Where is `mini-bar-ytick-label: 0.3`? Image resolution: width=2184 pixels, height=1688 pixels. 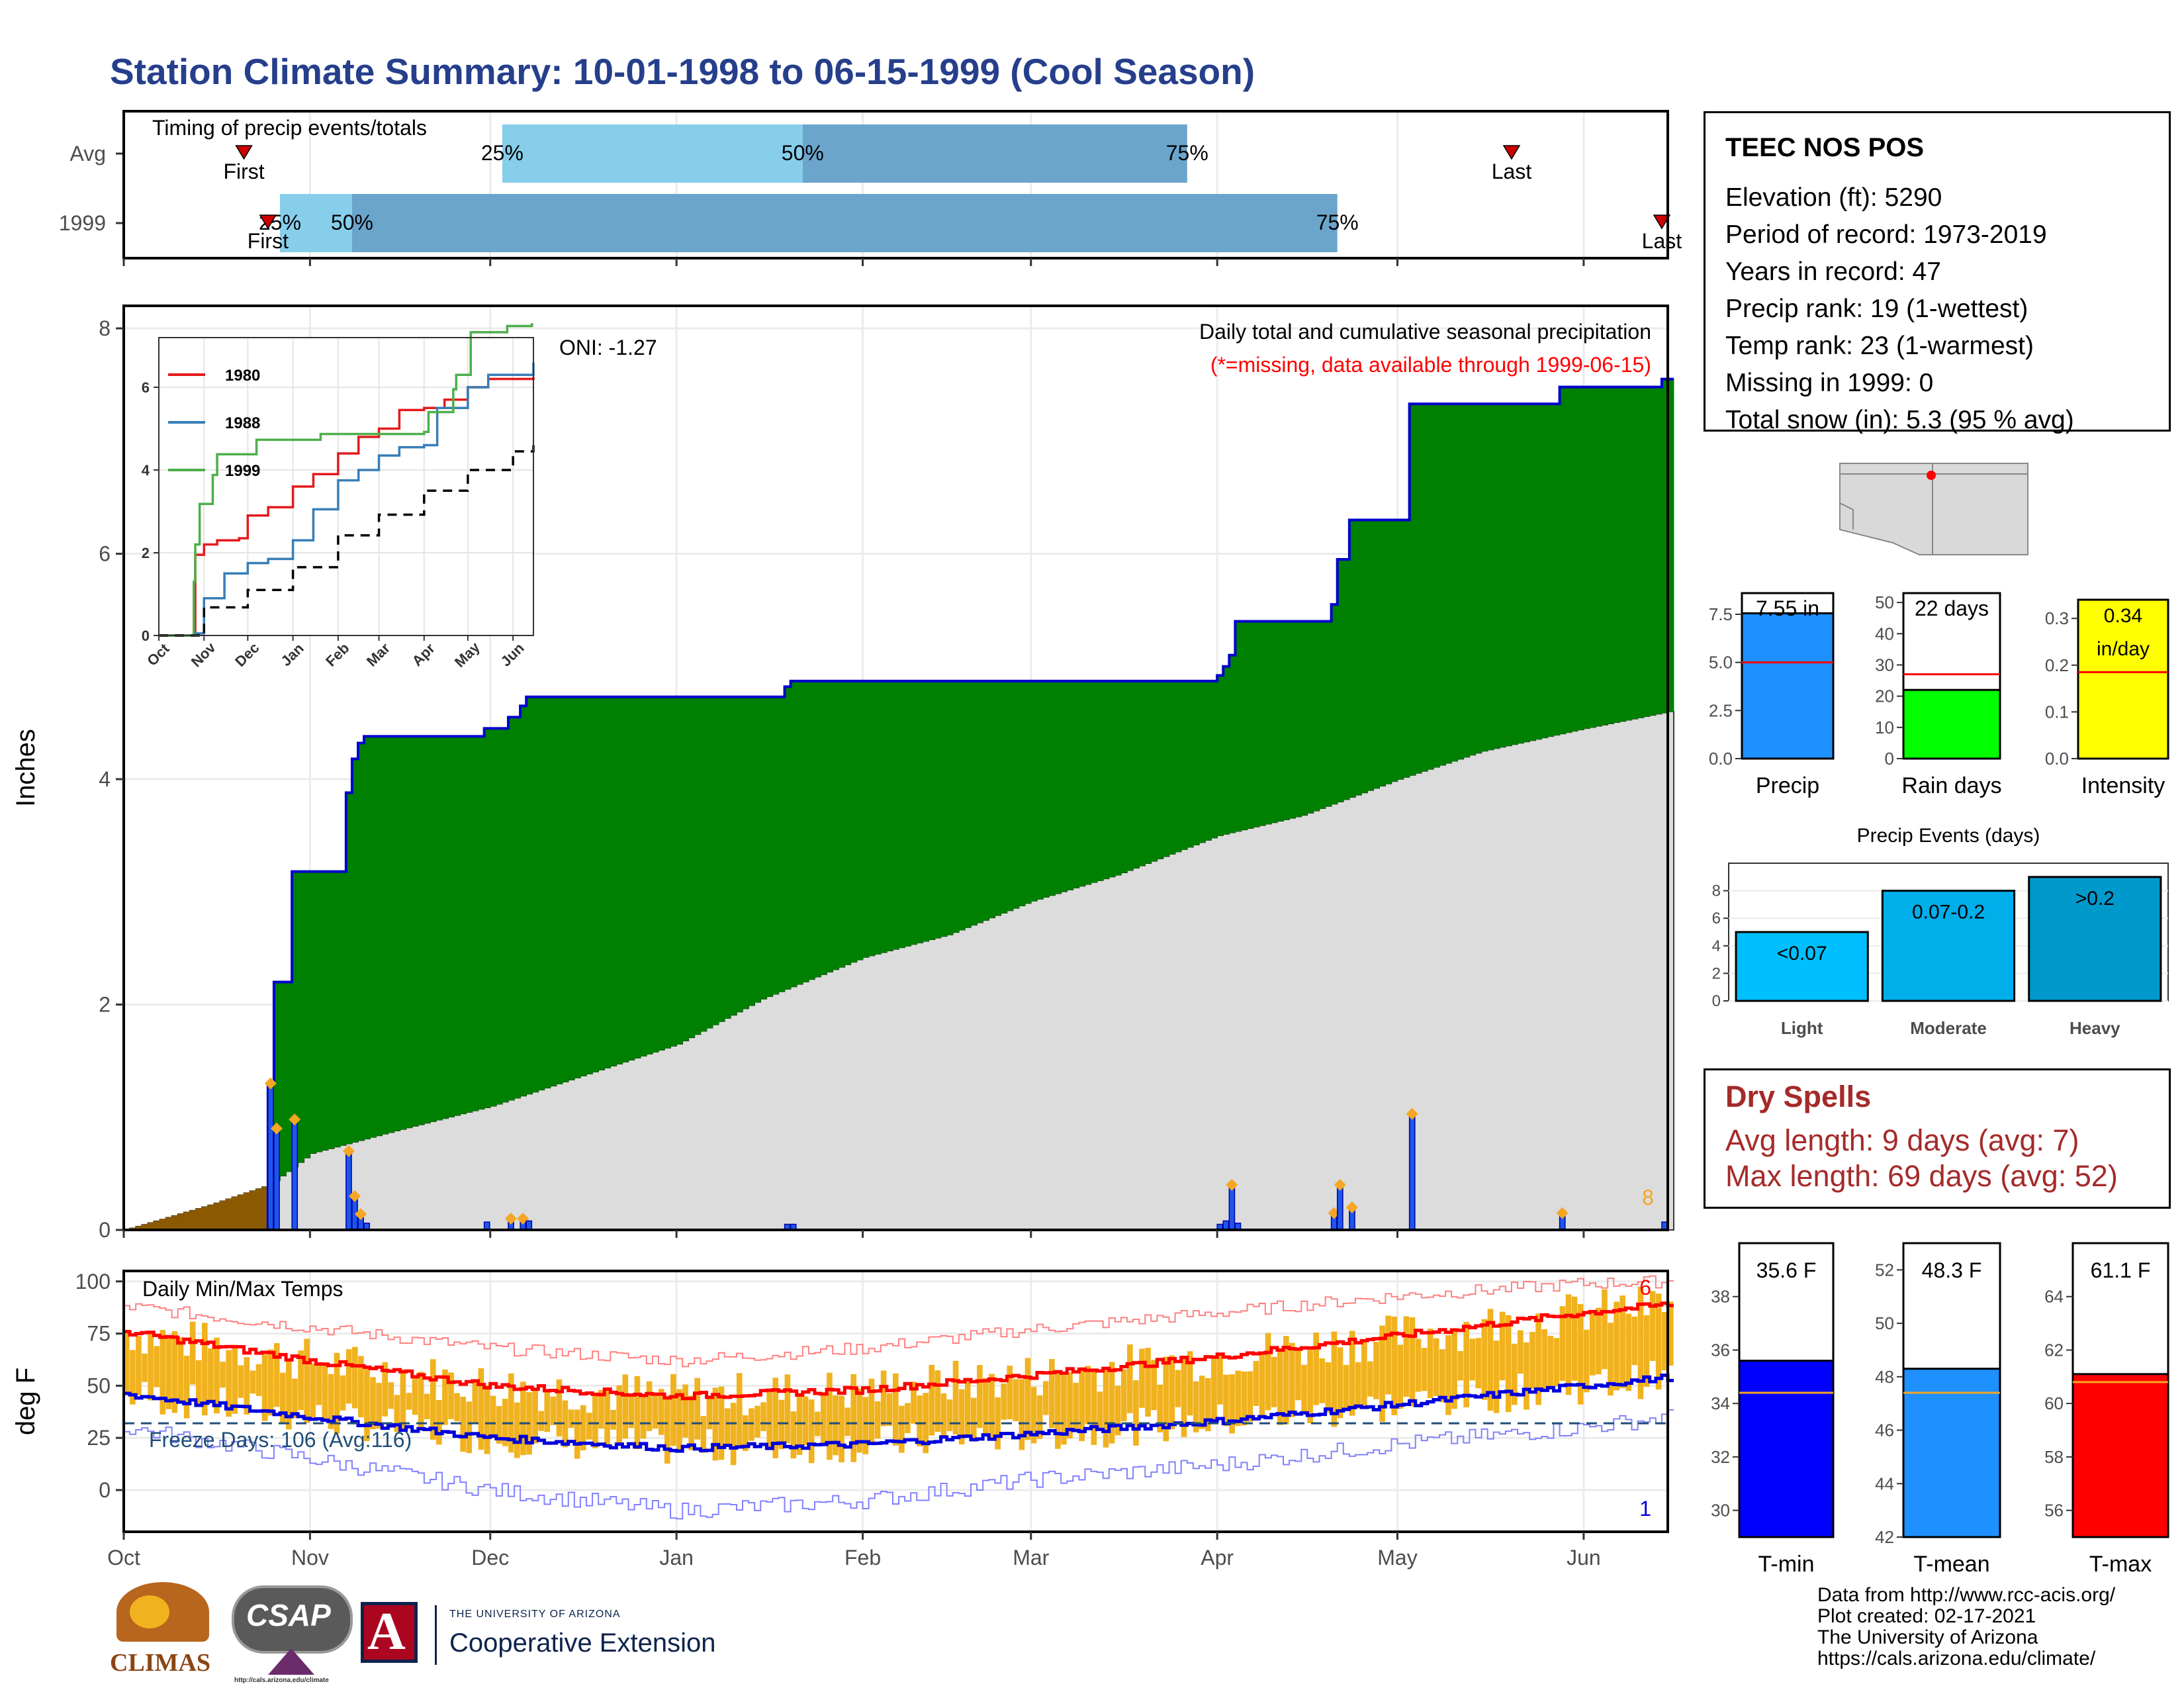
mini-bar-ytick-label: 0.3 is located at coordinates (2057, 618).